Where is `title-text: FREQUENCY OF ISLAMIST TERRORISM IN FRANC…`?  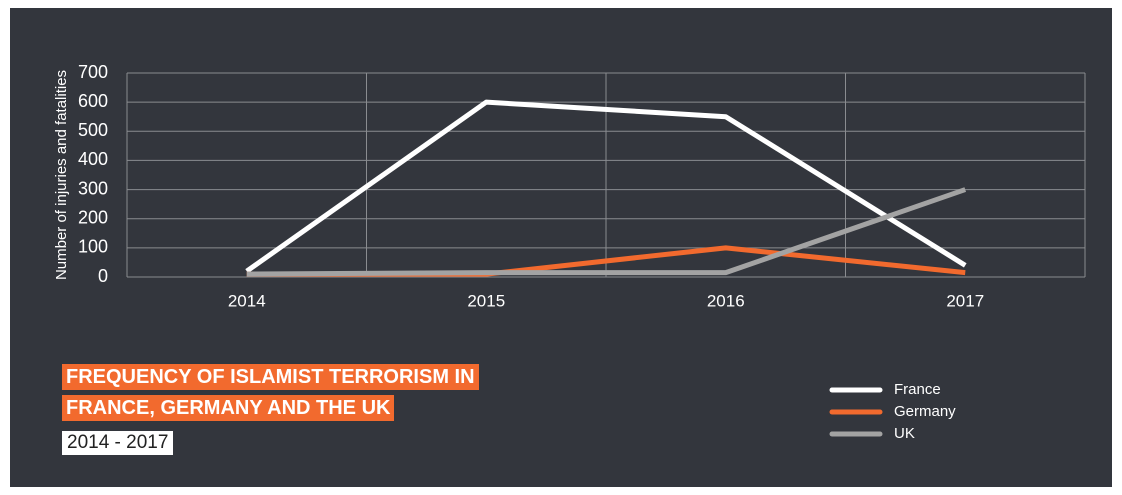 title-text: FREQUENCY OF ISLAMIST TERRORISM IN FRANC… is located at coordinates (270, 392).